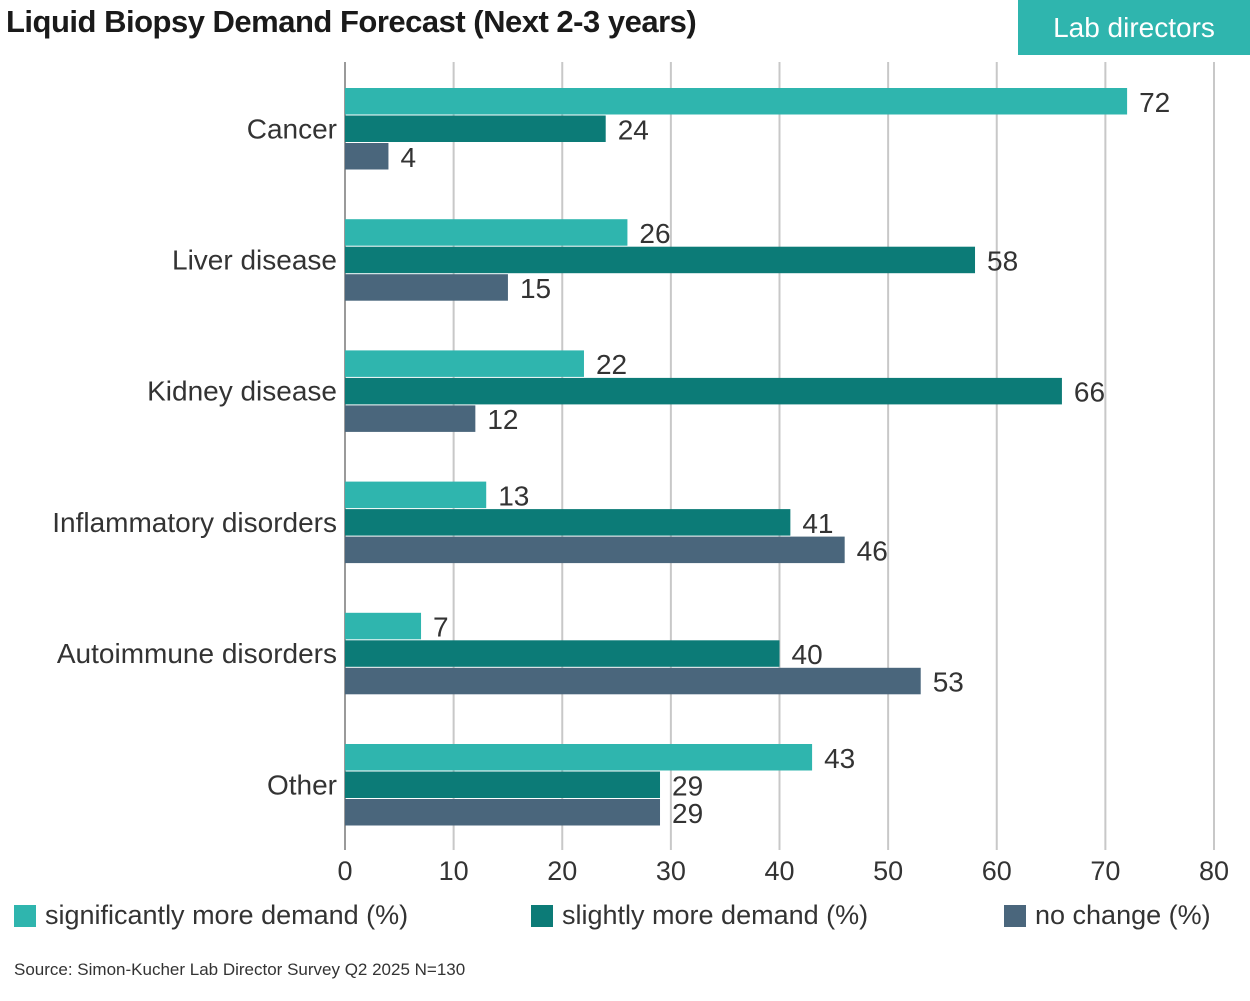 This screenshot has width=1250, height=1001. I want to click on category-label-kidney-disease: Kidney disease, so click(242, 391).